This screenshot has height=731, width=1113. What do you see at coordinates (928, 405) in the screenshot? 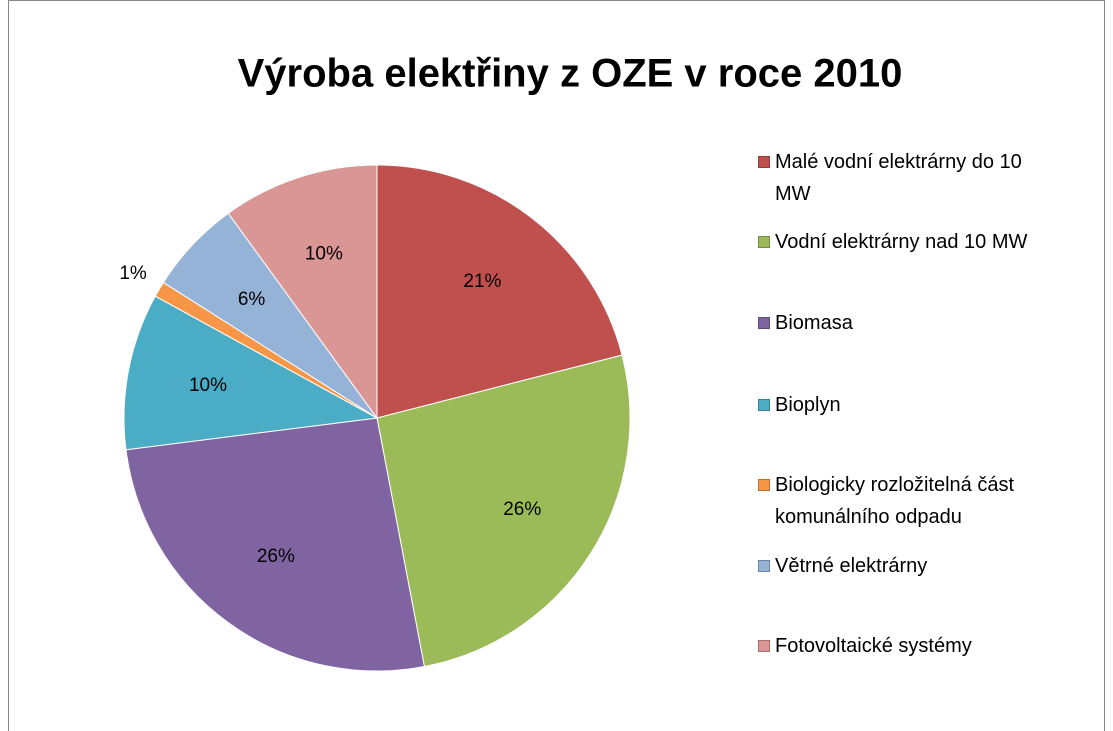
I see `legend-item: Bioplyn` at bounding box center [928, 405].